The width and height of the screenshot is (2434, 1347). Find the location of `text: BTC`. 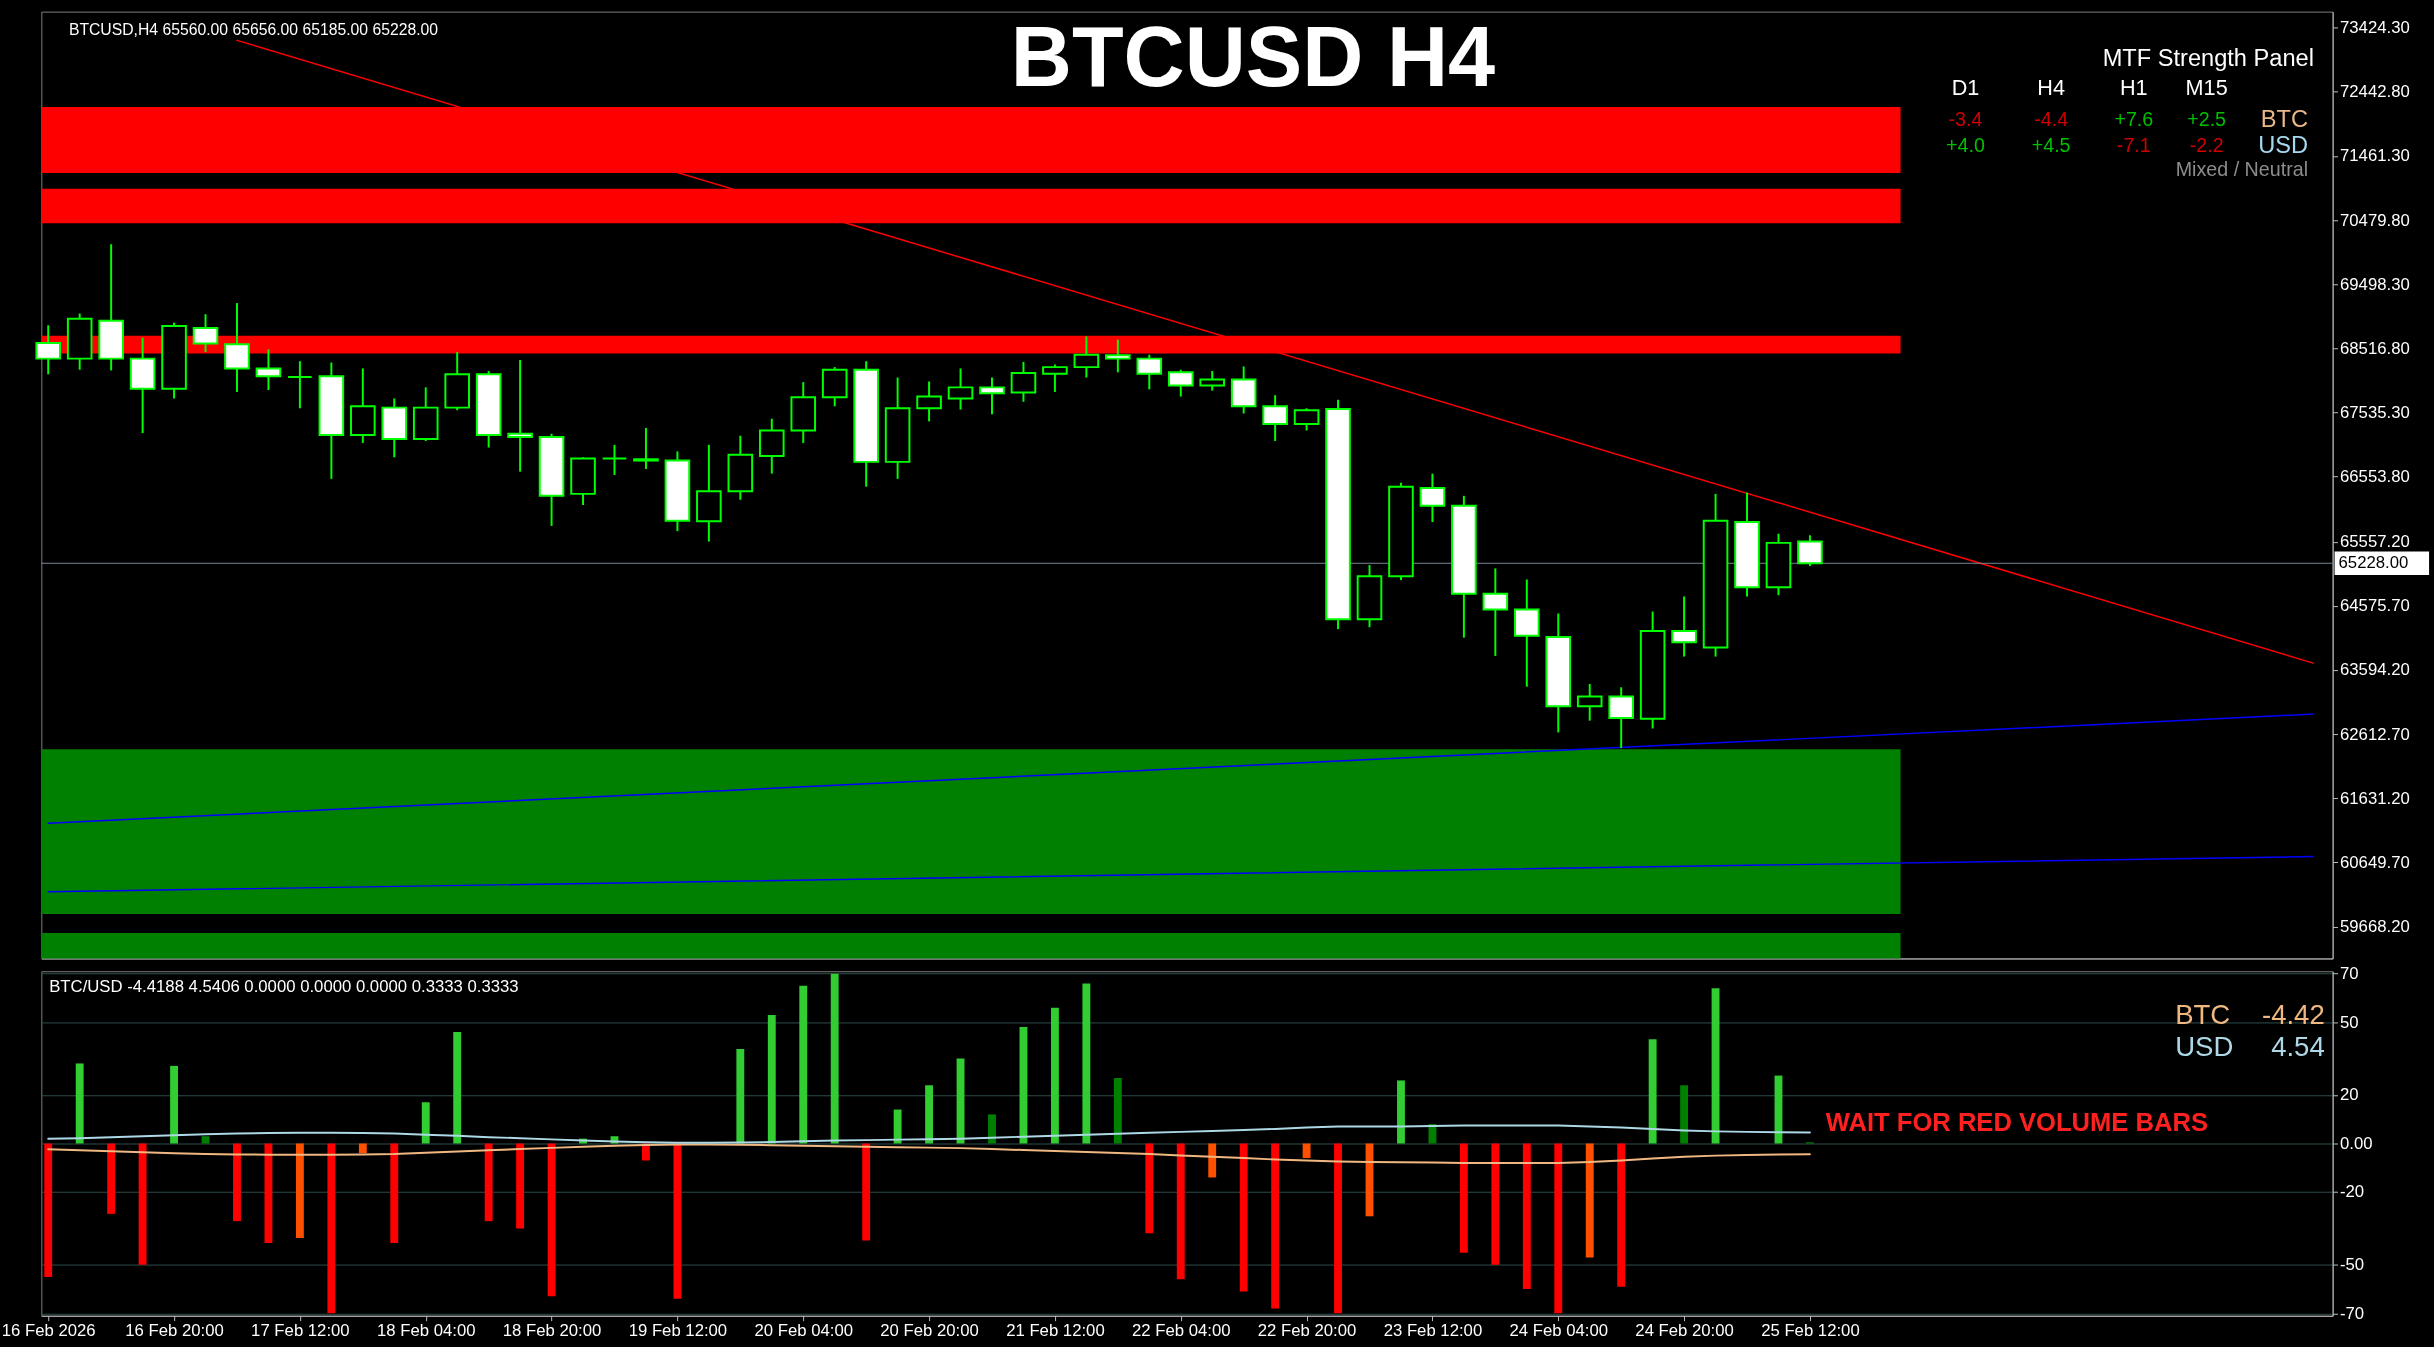

text: BTC is located at coordinates (2203, 1015).